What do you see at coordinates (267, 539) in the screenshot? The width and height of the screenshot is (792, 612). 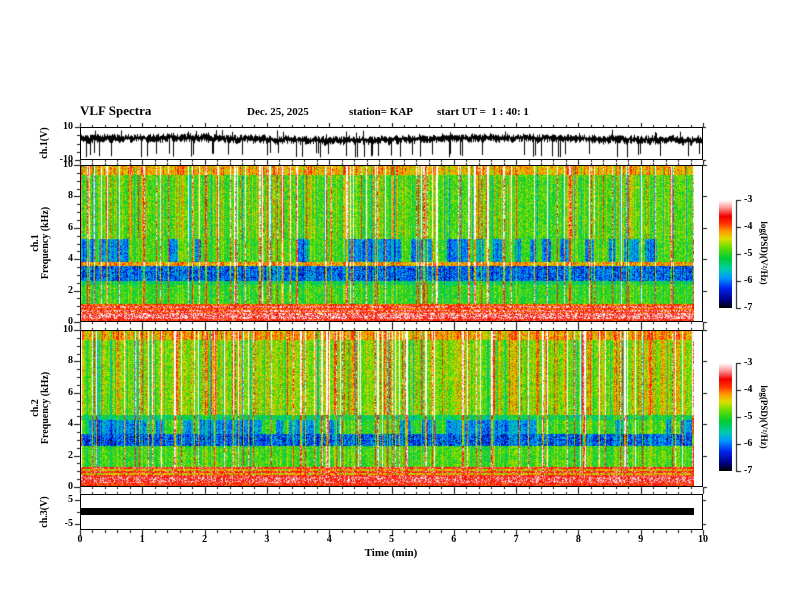 I see `x-axis-tick-label: 3` at bounding box center [267, 539].